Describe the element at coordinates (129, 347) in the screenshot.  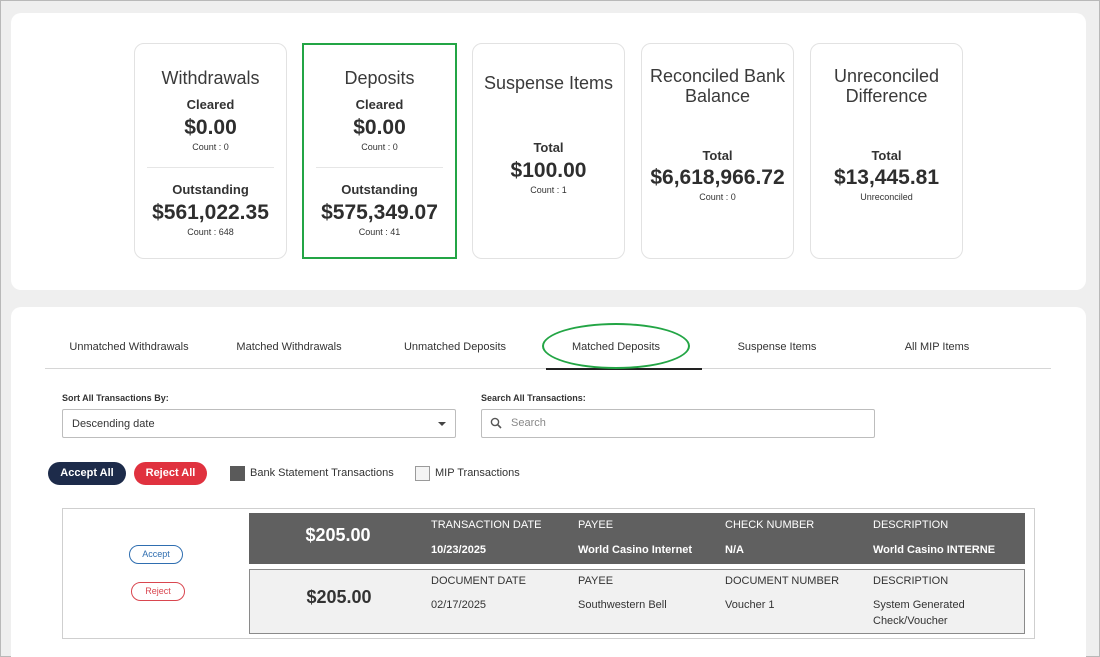
I see `tab-unmatched-withdrawals: Unmatched Withdrawals` at that location.